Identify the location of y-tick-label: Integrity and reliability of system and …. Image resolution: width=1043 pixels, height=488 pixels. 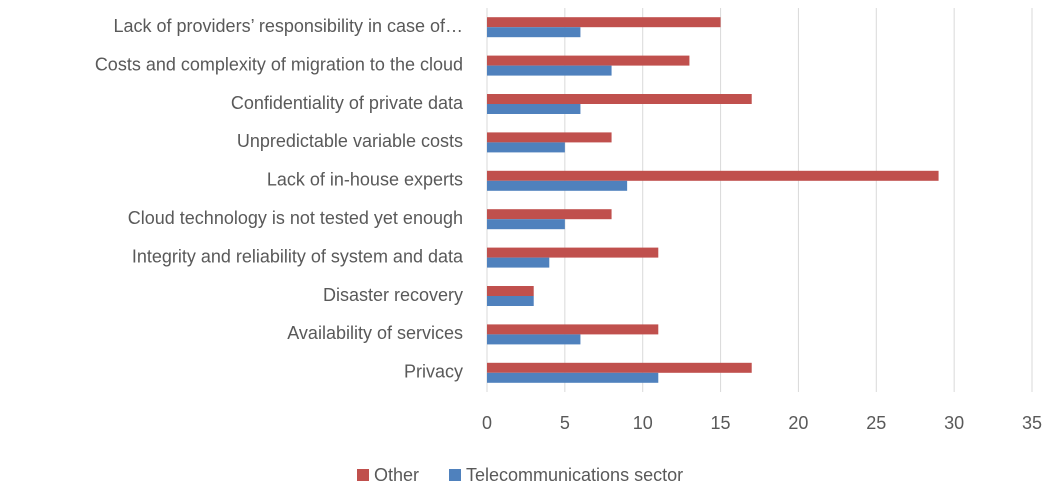
(298, 256).